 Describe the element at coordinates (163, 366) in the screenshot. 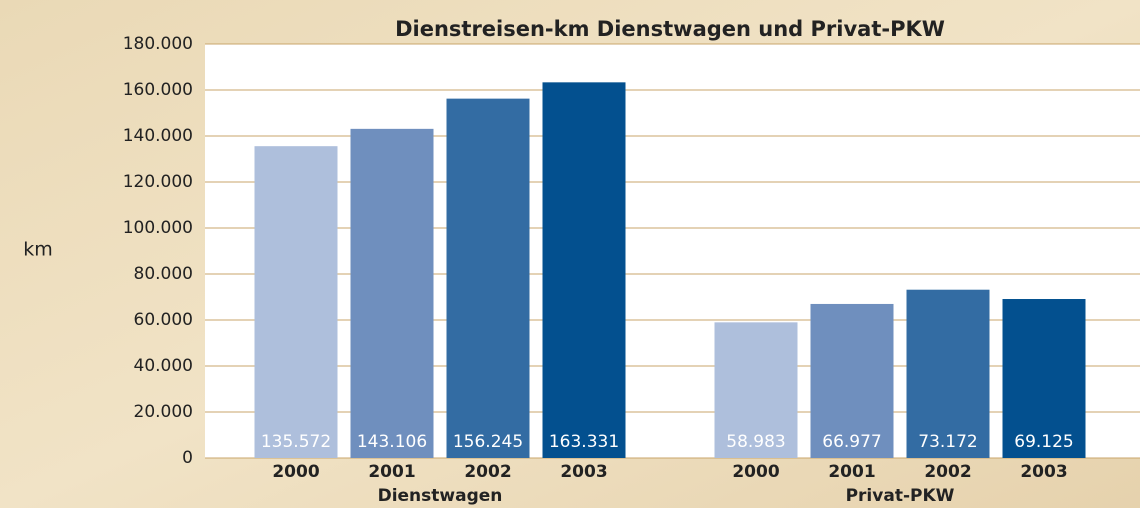

I see `y-tick-label: 40.000` at that location.